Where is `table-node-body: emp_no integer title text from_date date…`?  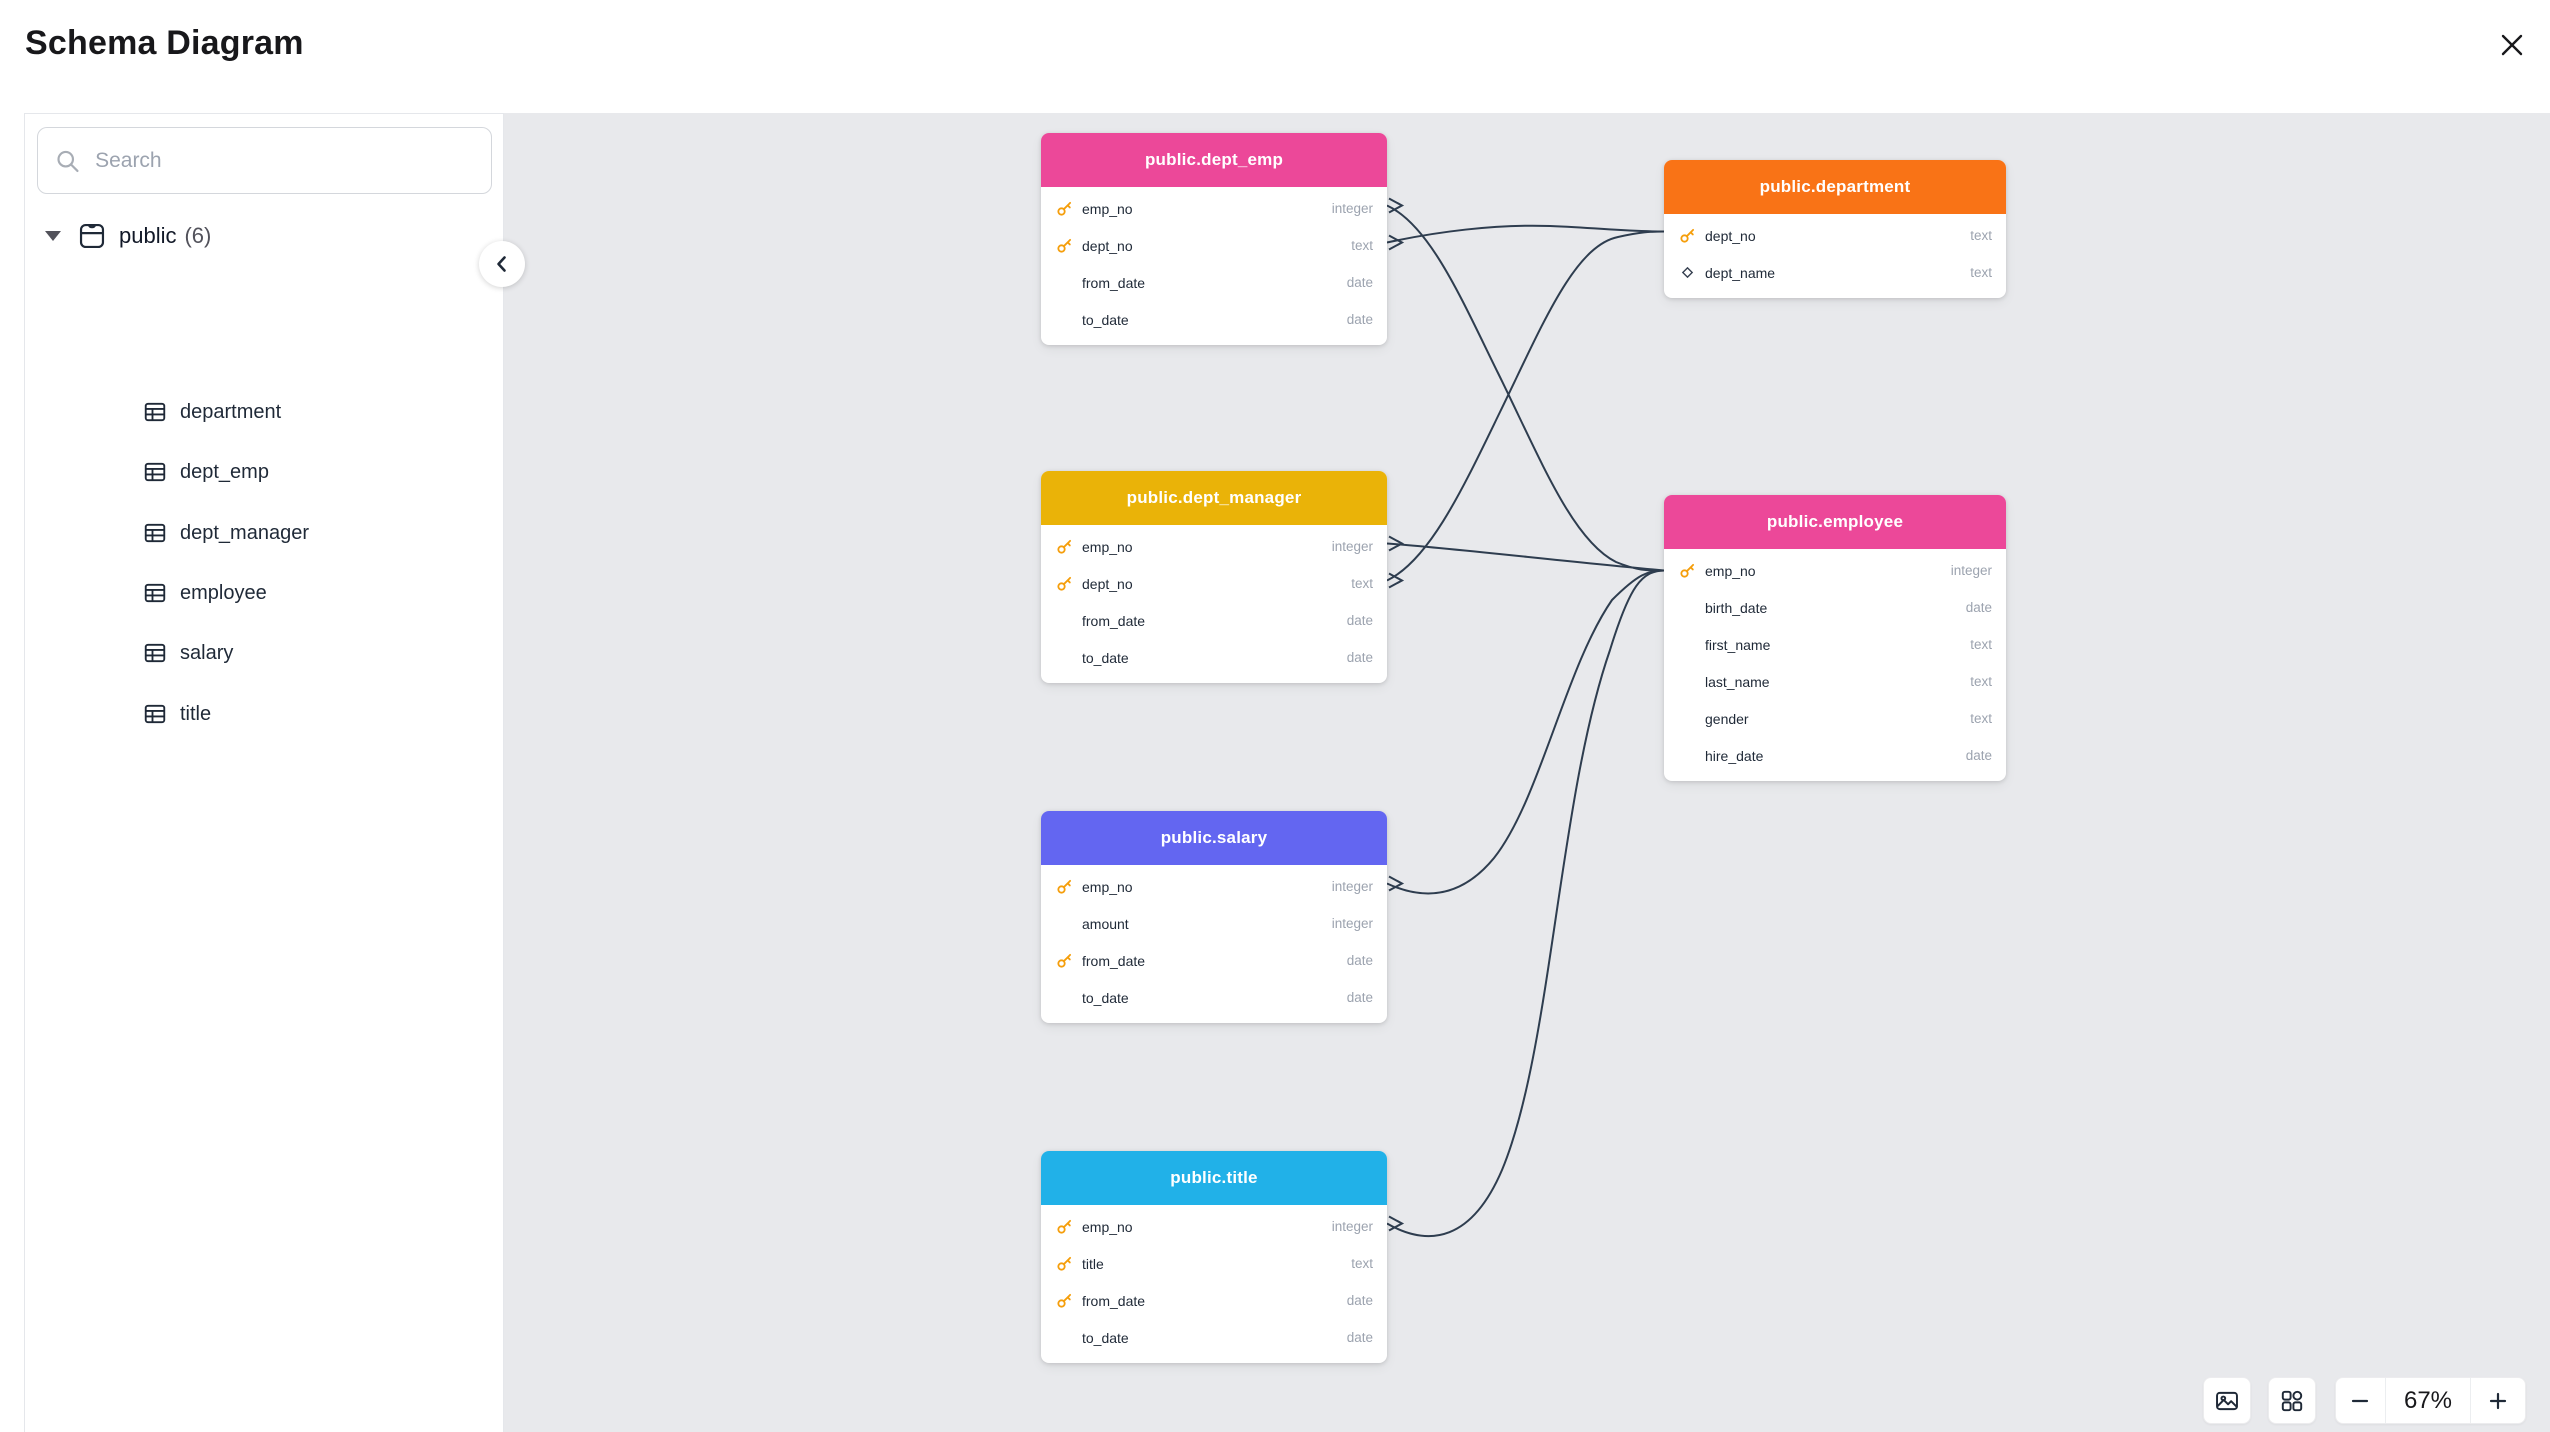
table-node-body: emp_no integer title text from_date date… is located at coordinates (1214, 1284).